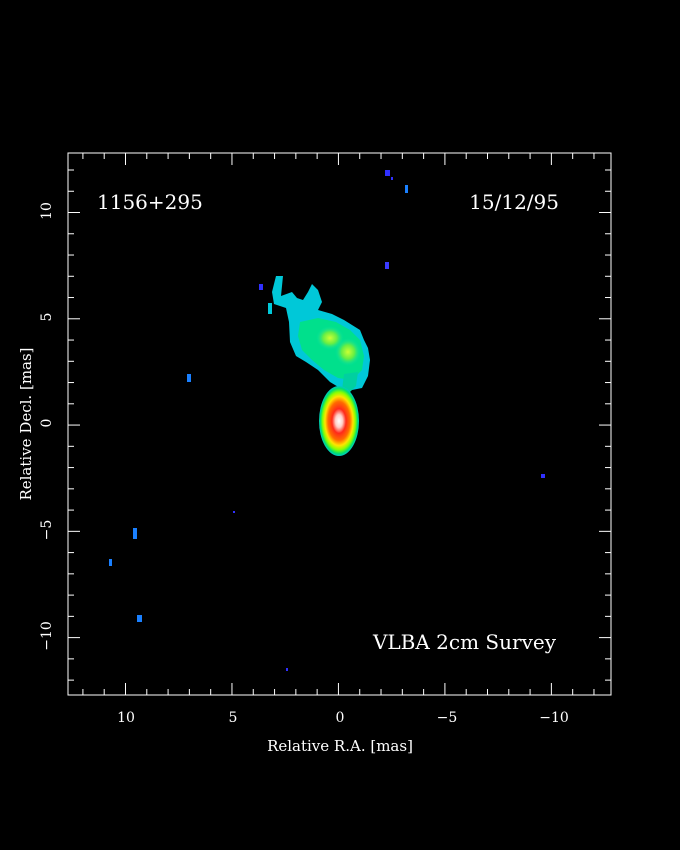 The width and height of the screenshot is (680, 850). Describe the element at coordinates (340, 718) in the screenshot. I see `x-tick-label: 0` at that location.